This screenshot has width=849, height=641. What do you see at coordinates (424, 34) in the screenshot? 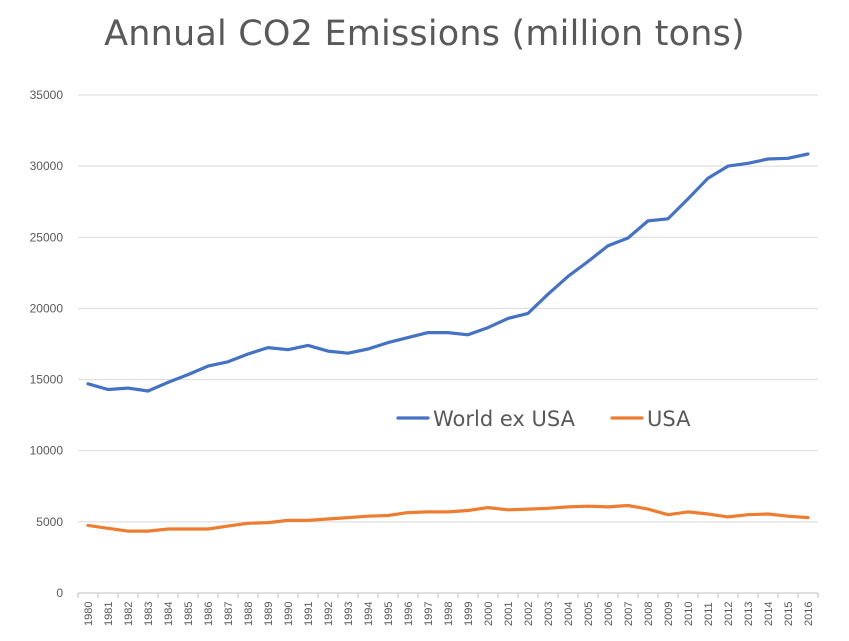
I see `chart-title: Annual CO2 Emissions (million tons)` at bounding box center [424, 34].